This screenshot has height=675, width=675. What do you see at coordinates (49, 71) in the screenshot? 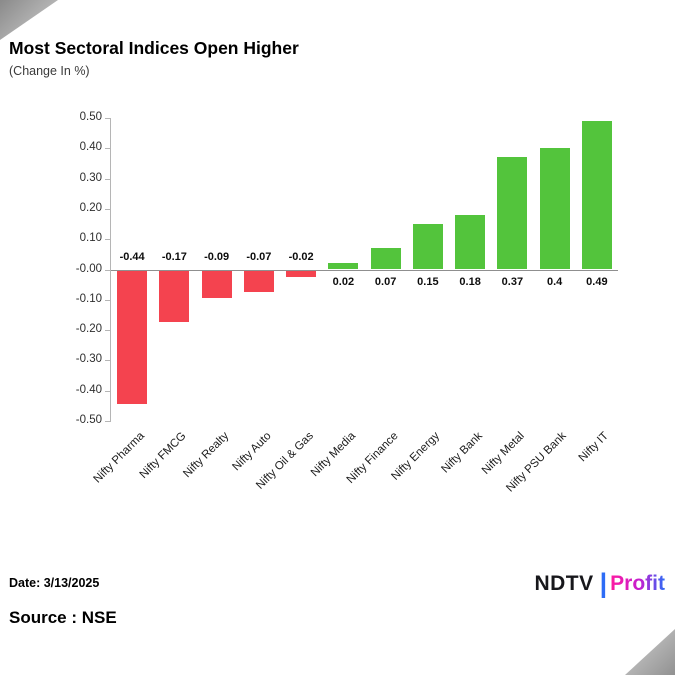
I see `chart-subtitle: (Change In %)` at bounding box center [49, 71].